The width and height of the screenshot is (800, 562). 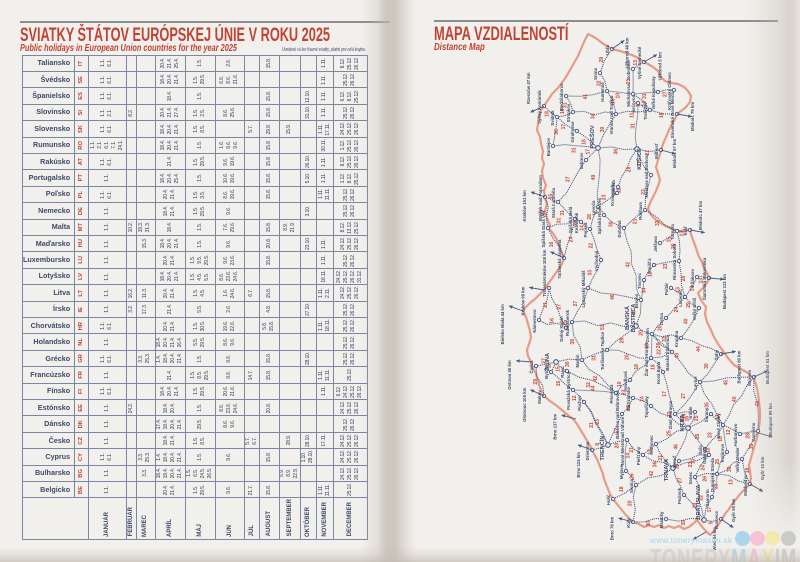 I want to click on svg-text: Nová Baňa, so click(x=658, y=372).